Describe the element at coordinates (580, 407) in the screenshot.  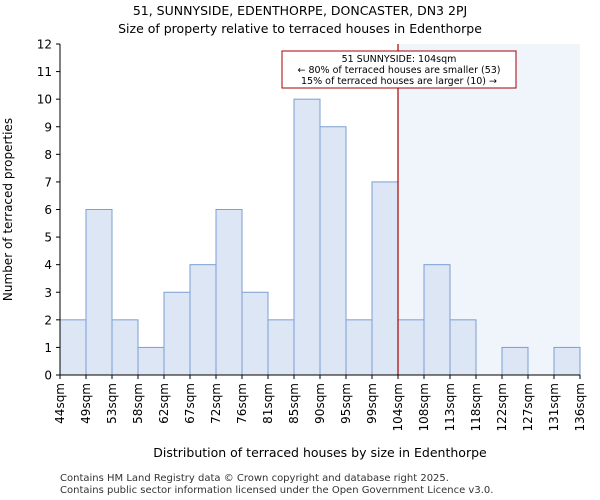
I see `x-tick-label-136sqm: 136sqm` at that location.